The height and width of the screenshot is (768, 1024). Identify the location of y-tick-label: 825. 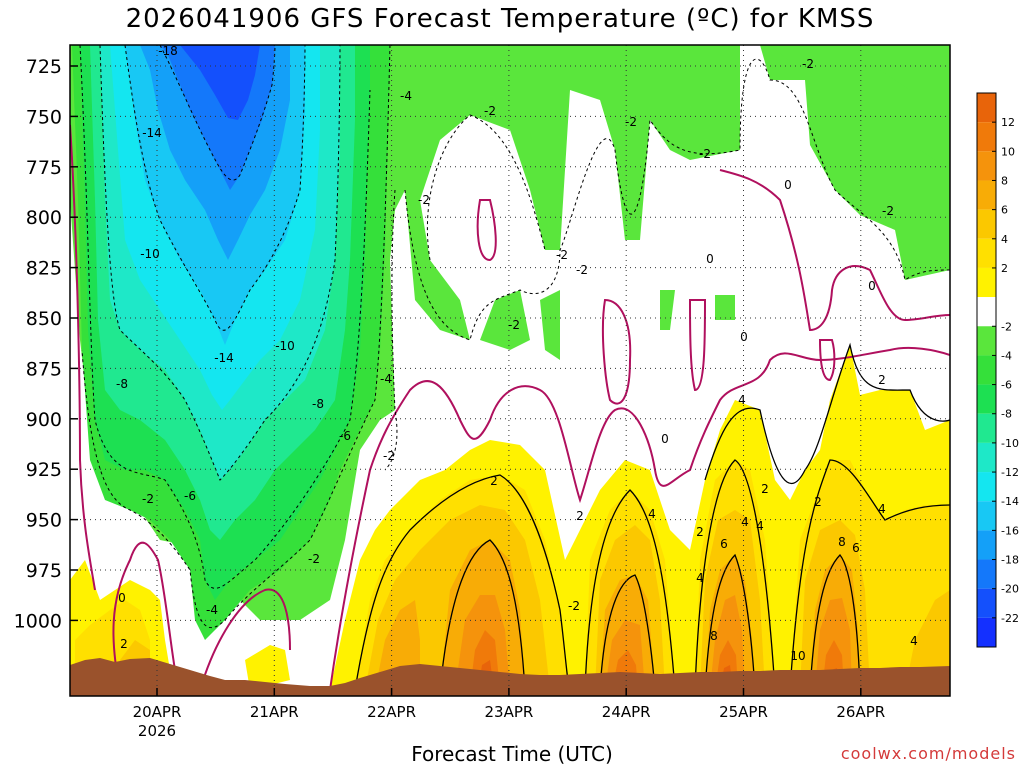
(44, 269).